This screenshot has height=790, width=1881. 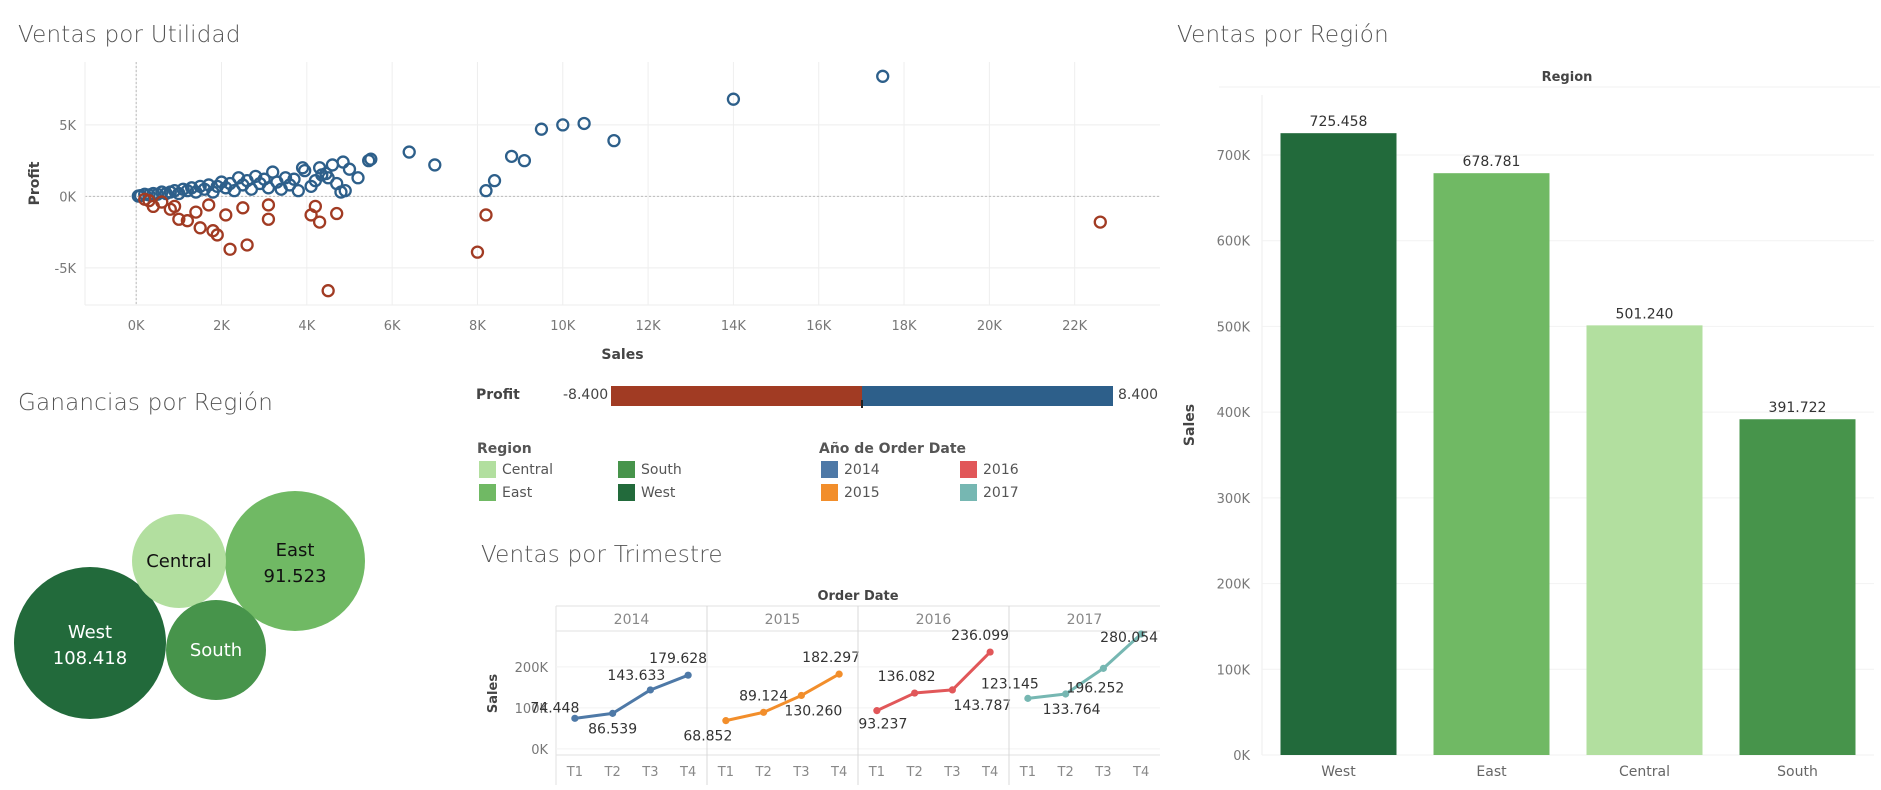 I want to click on bubble-label: Central, so click(x=179, y=561).